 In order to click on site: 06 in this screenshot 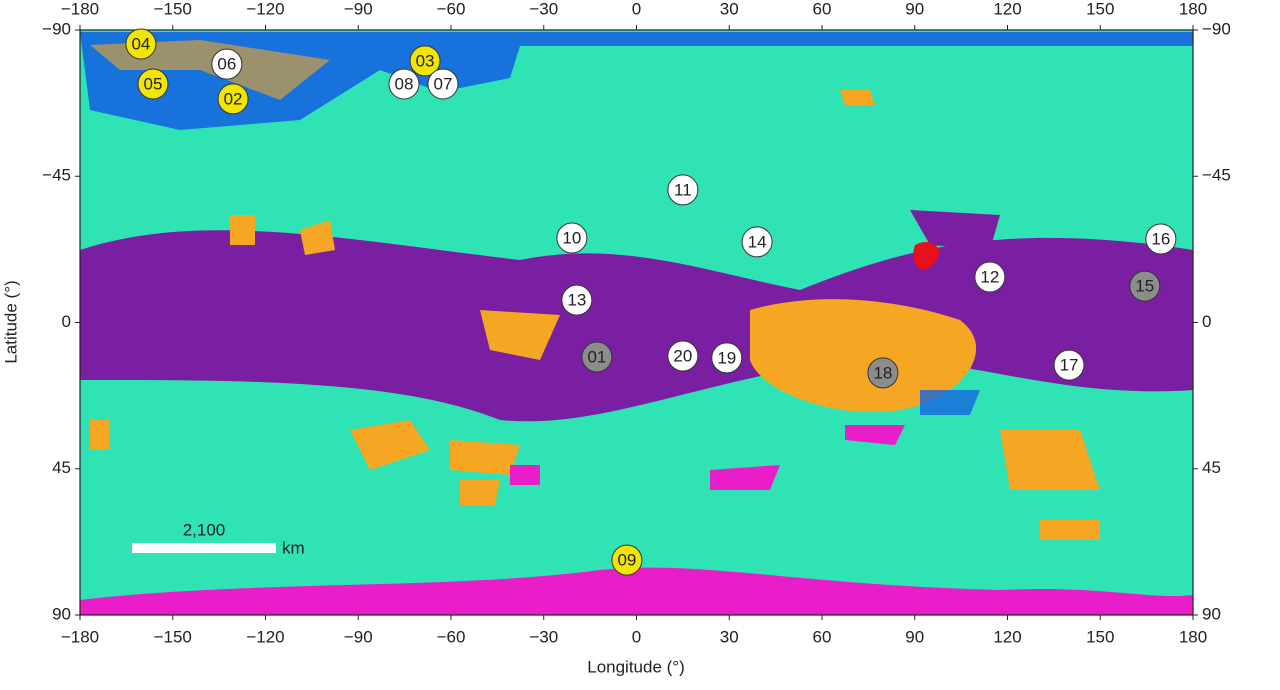, I will do `click(227, 64)`.